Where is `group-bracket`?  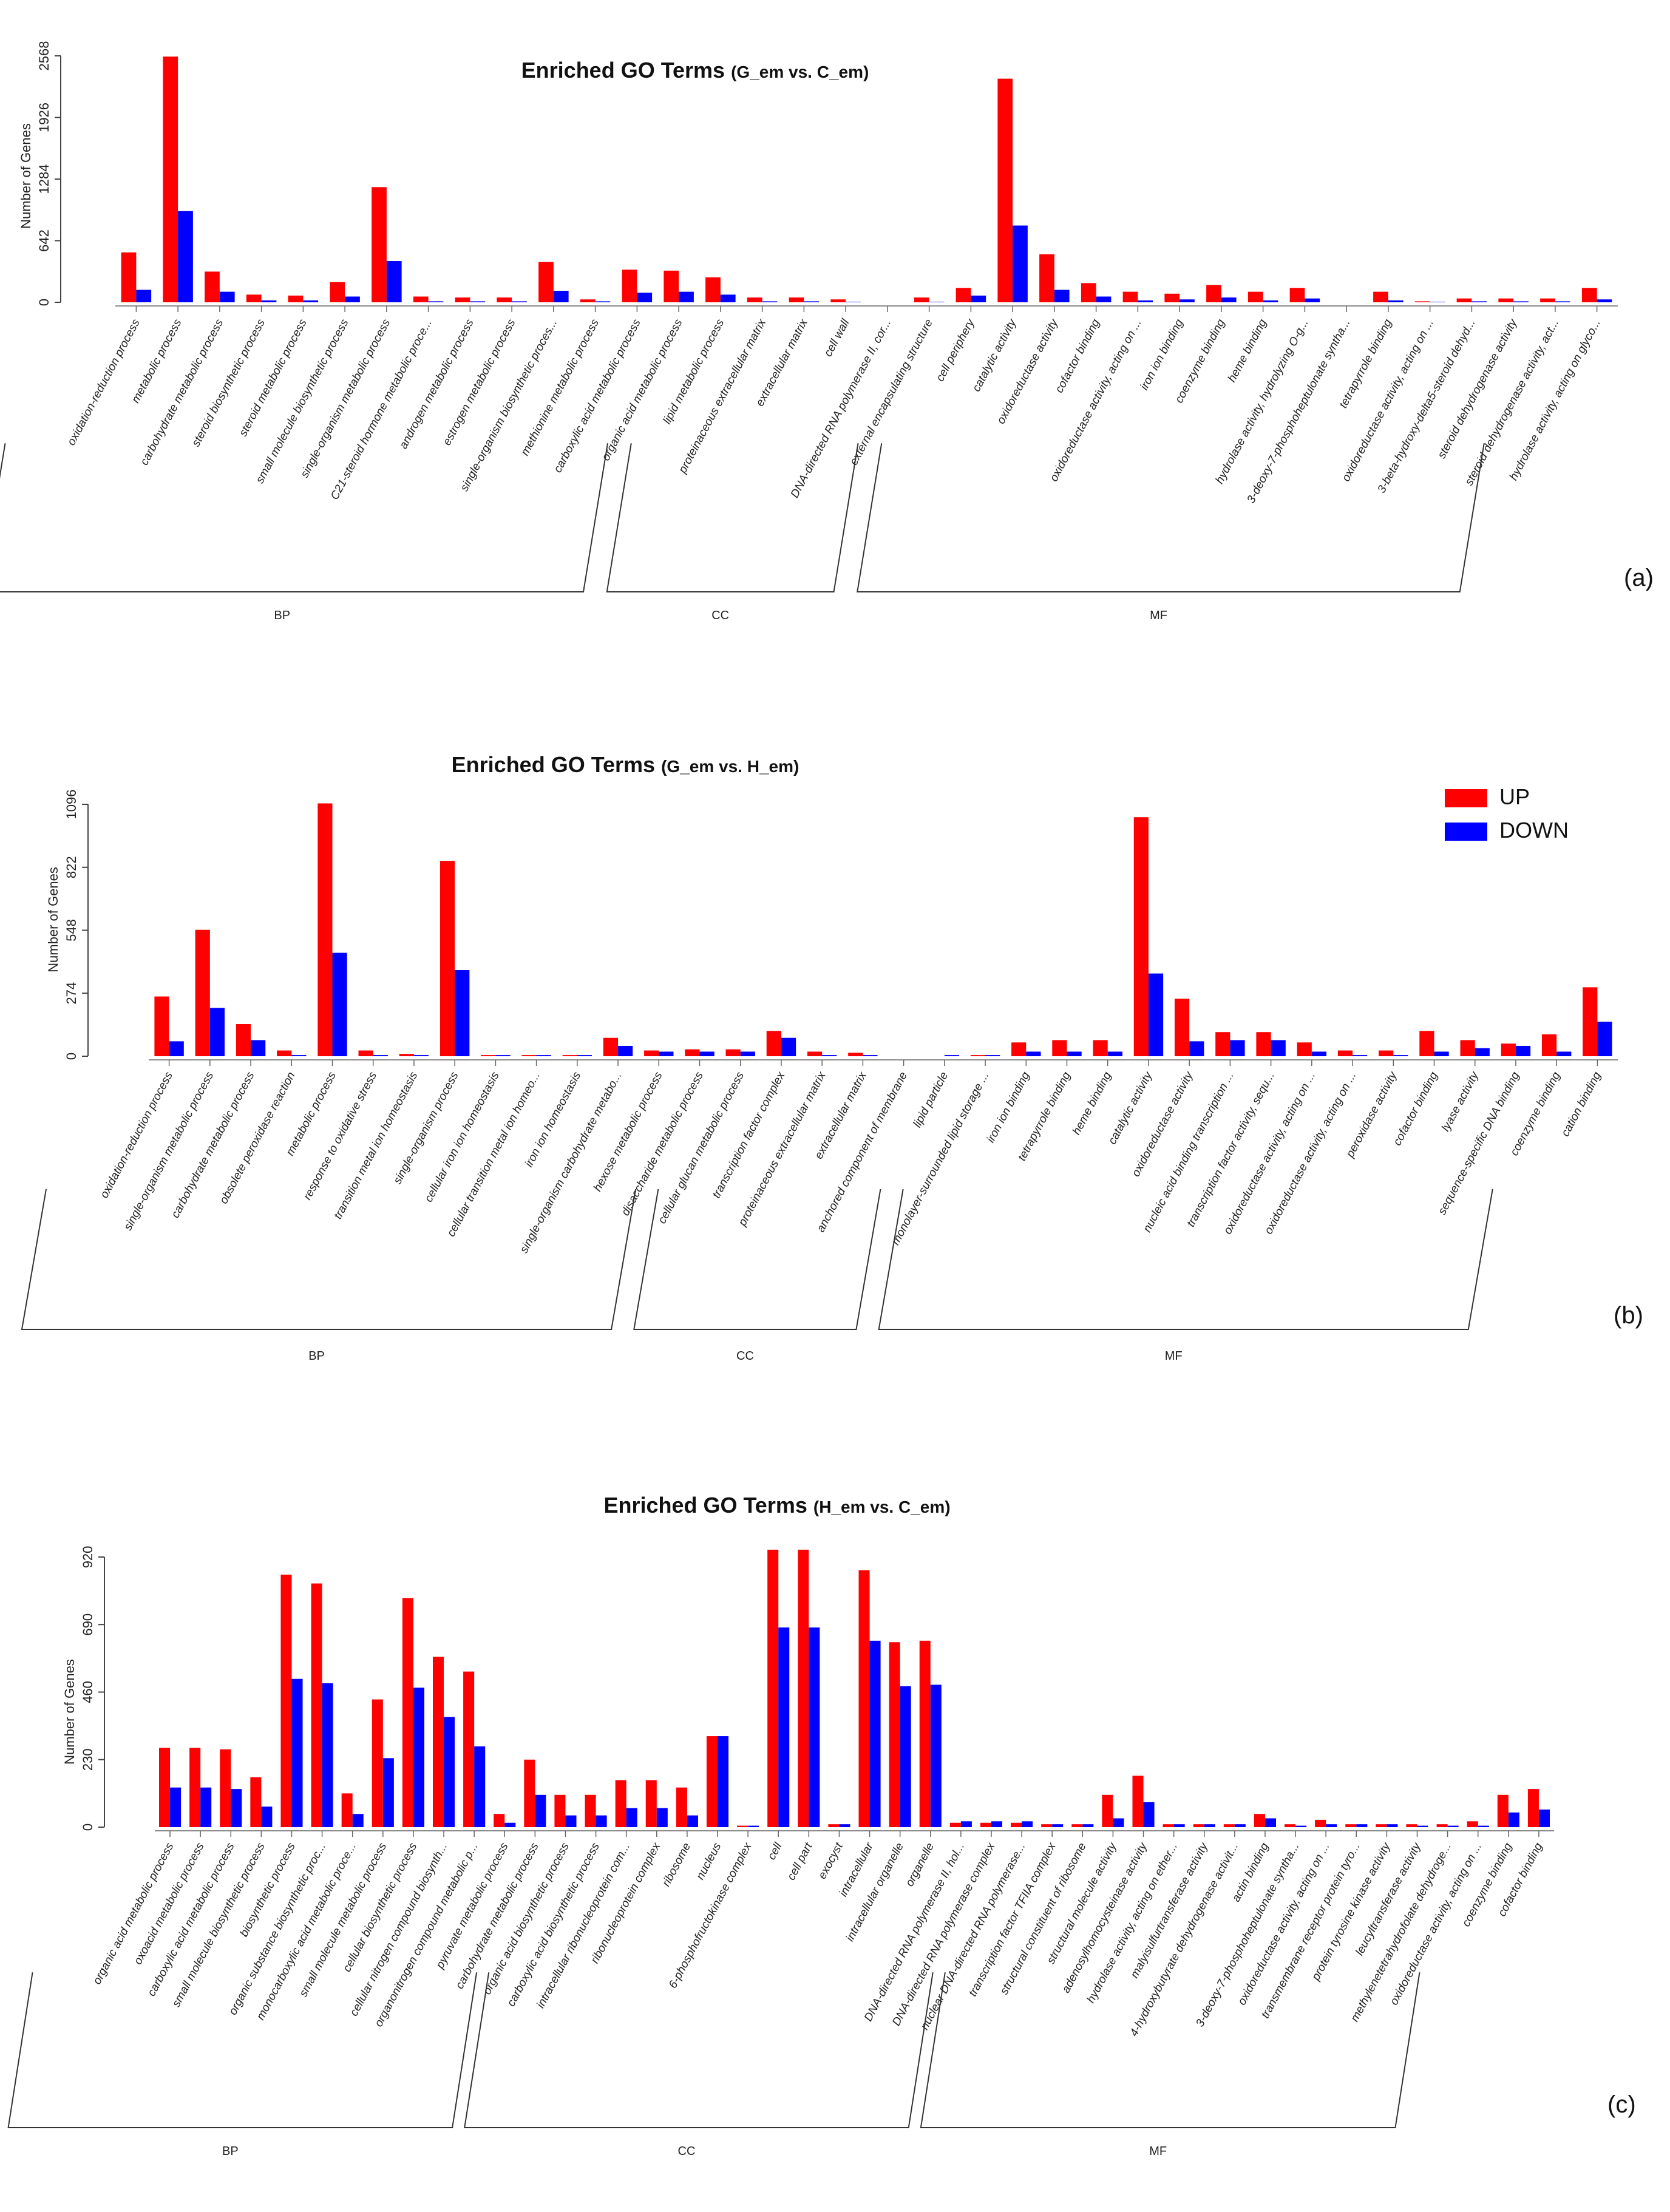 group-bracket is located at coordinates (732, 517).